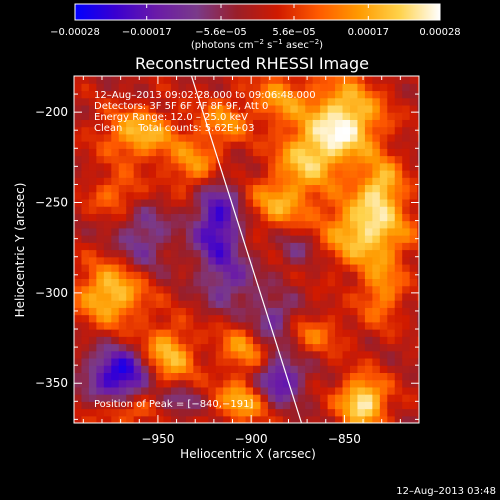 The image size is (500, 500). Describe the element at coordinates (446, 491) in the screenshot. I see `footer-timestamp: 12–Aug–2013 03:48` at that location.